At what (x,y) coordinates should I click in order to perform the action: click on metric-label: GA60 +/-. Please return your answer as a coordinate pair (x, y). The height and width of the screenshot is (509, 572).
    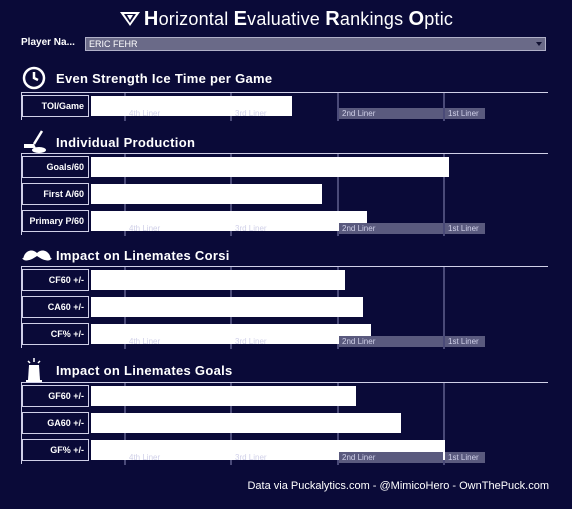
    Looking at the image, I should click on (55, 423).